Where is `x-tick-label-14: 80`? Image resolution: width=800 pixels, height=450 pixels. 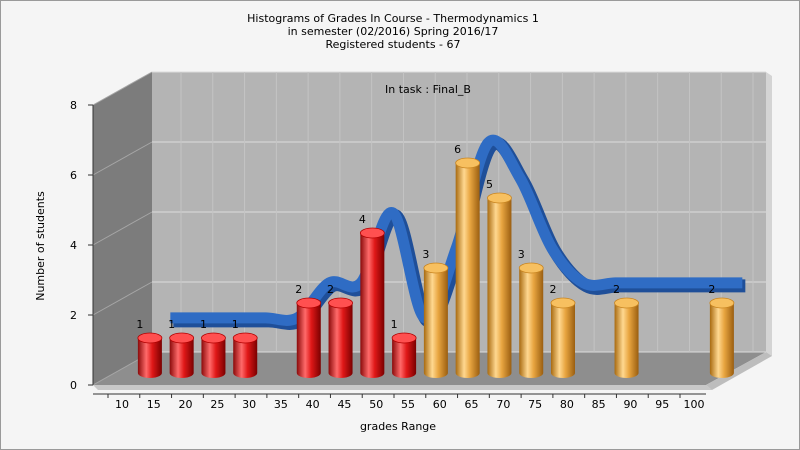
x-tick-label-14: 80 is located at coordinates (567, 404).